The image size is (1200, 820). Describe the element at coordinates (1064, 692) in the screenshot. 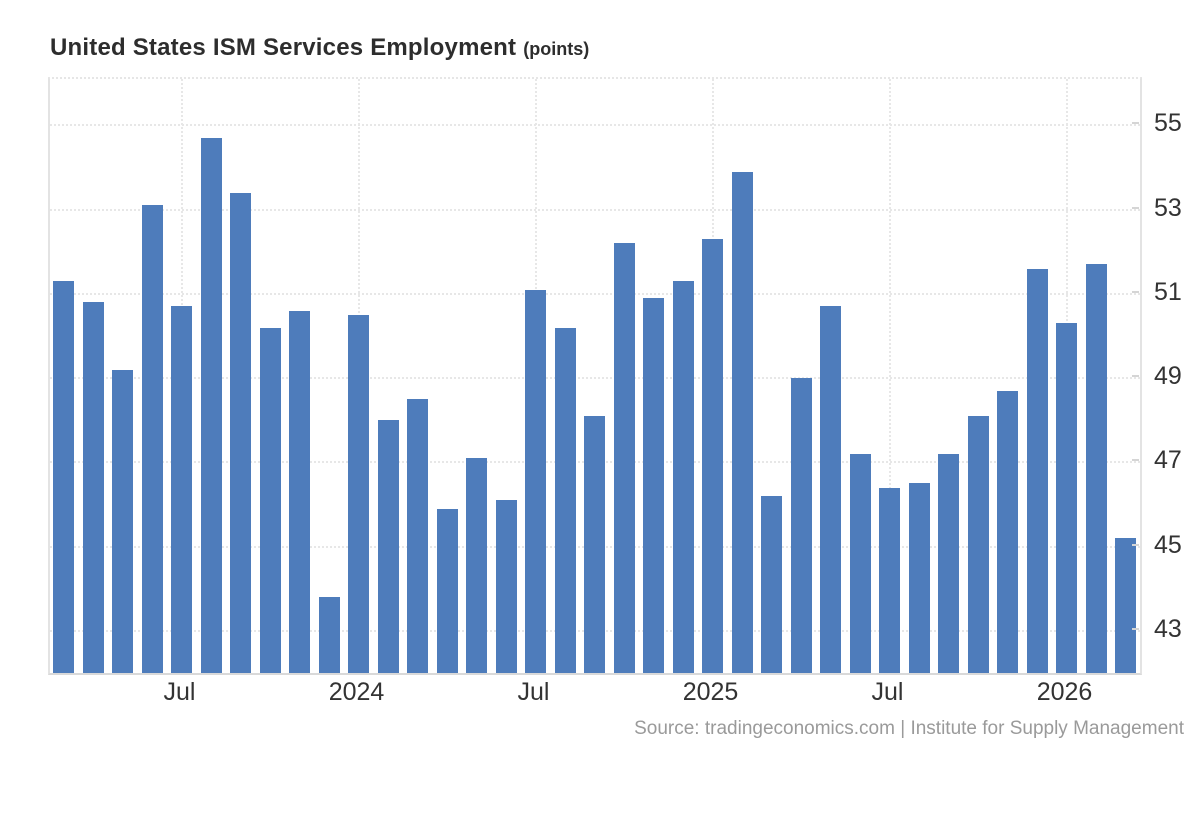

I see `x-axis-label-2026: 2026` at that location.